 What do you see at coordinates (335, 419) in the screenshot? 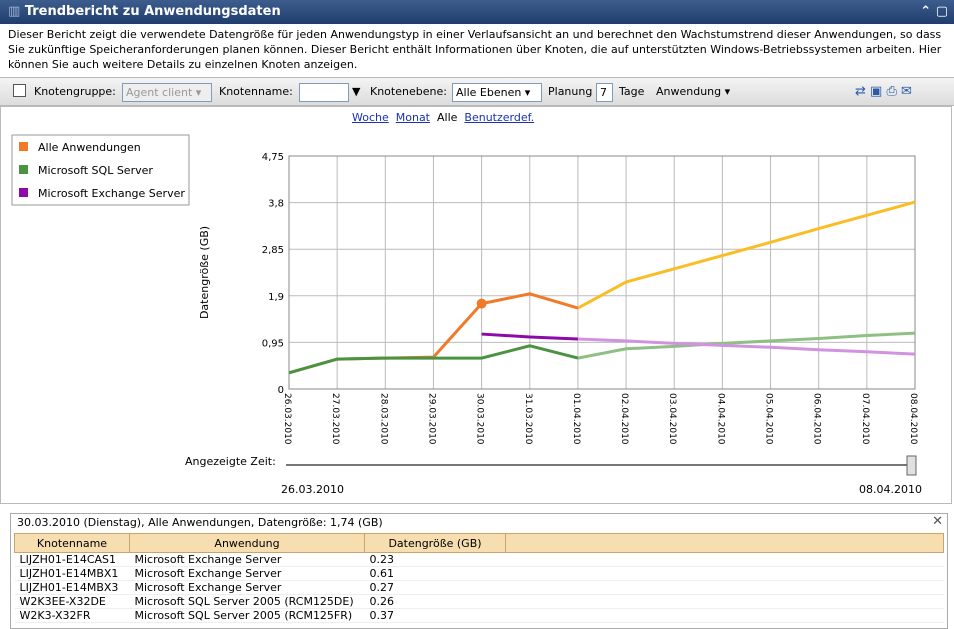
I see `x-tick-label: 27.03.2010` at bounding box center [335, 419].